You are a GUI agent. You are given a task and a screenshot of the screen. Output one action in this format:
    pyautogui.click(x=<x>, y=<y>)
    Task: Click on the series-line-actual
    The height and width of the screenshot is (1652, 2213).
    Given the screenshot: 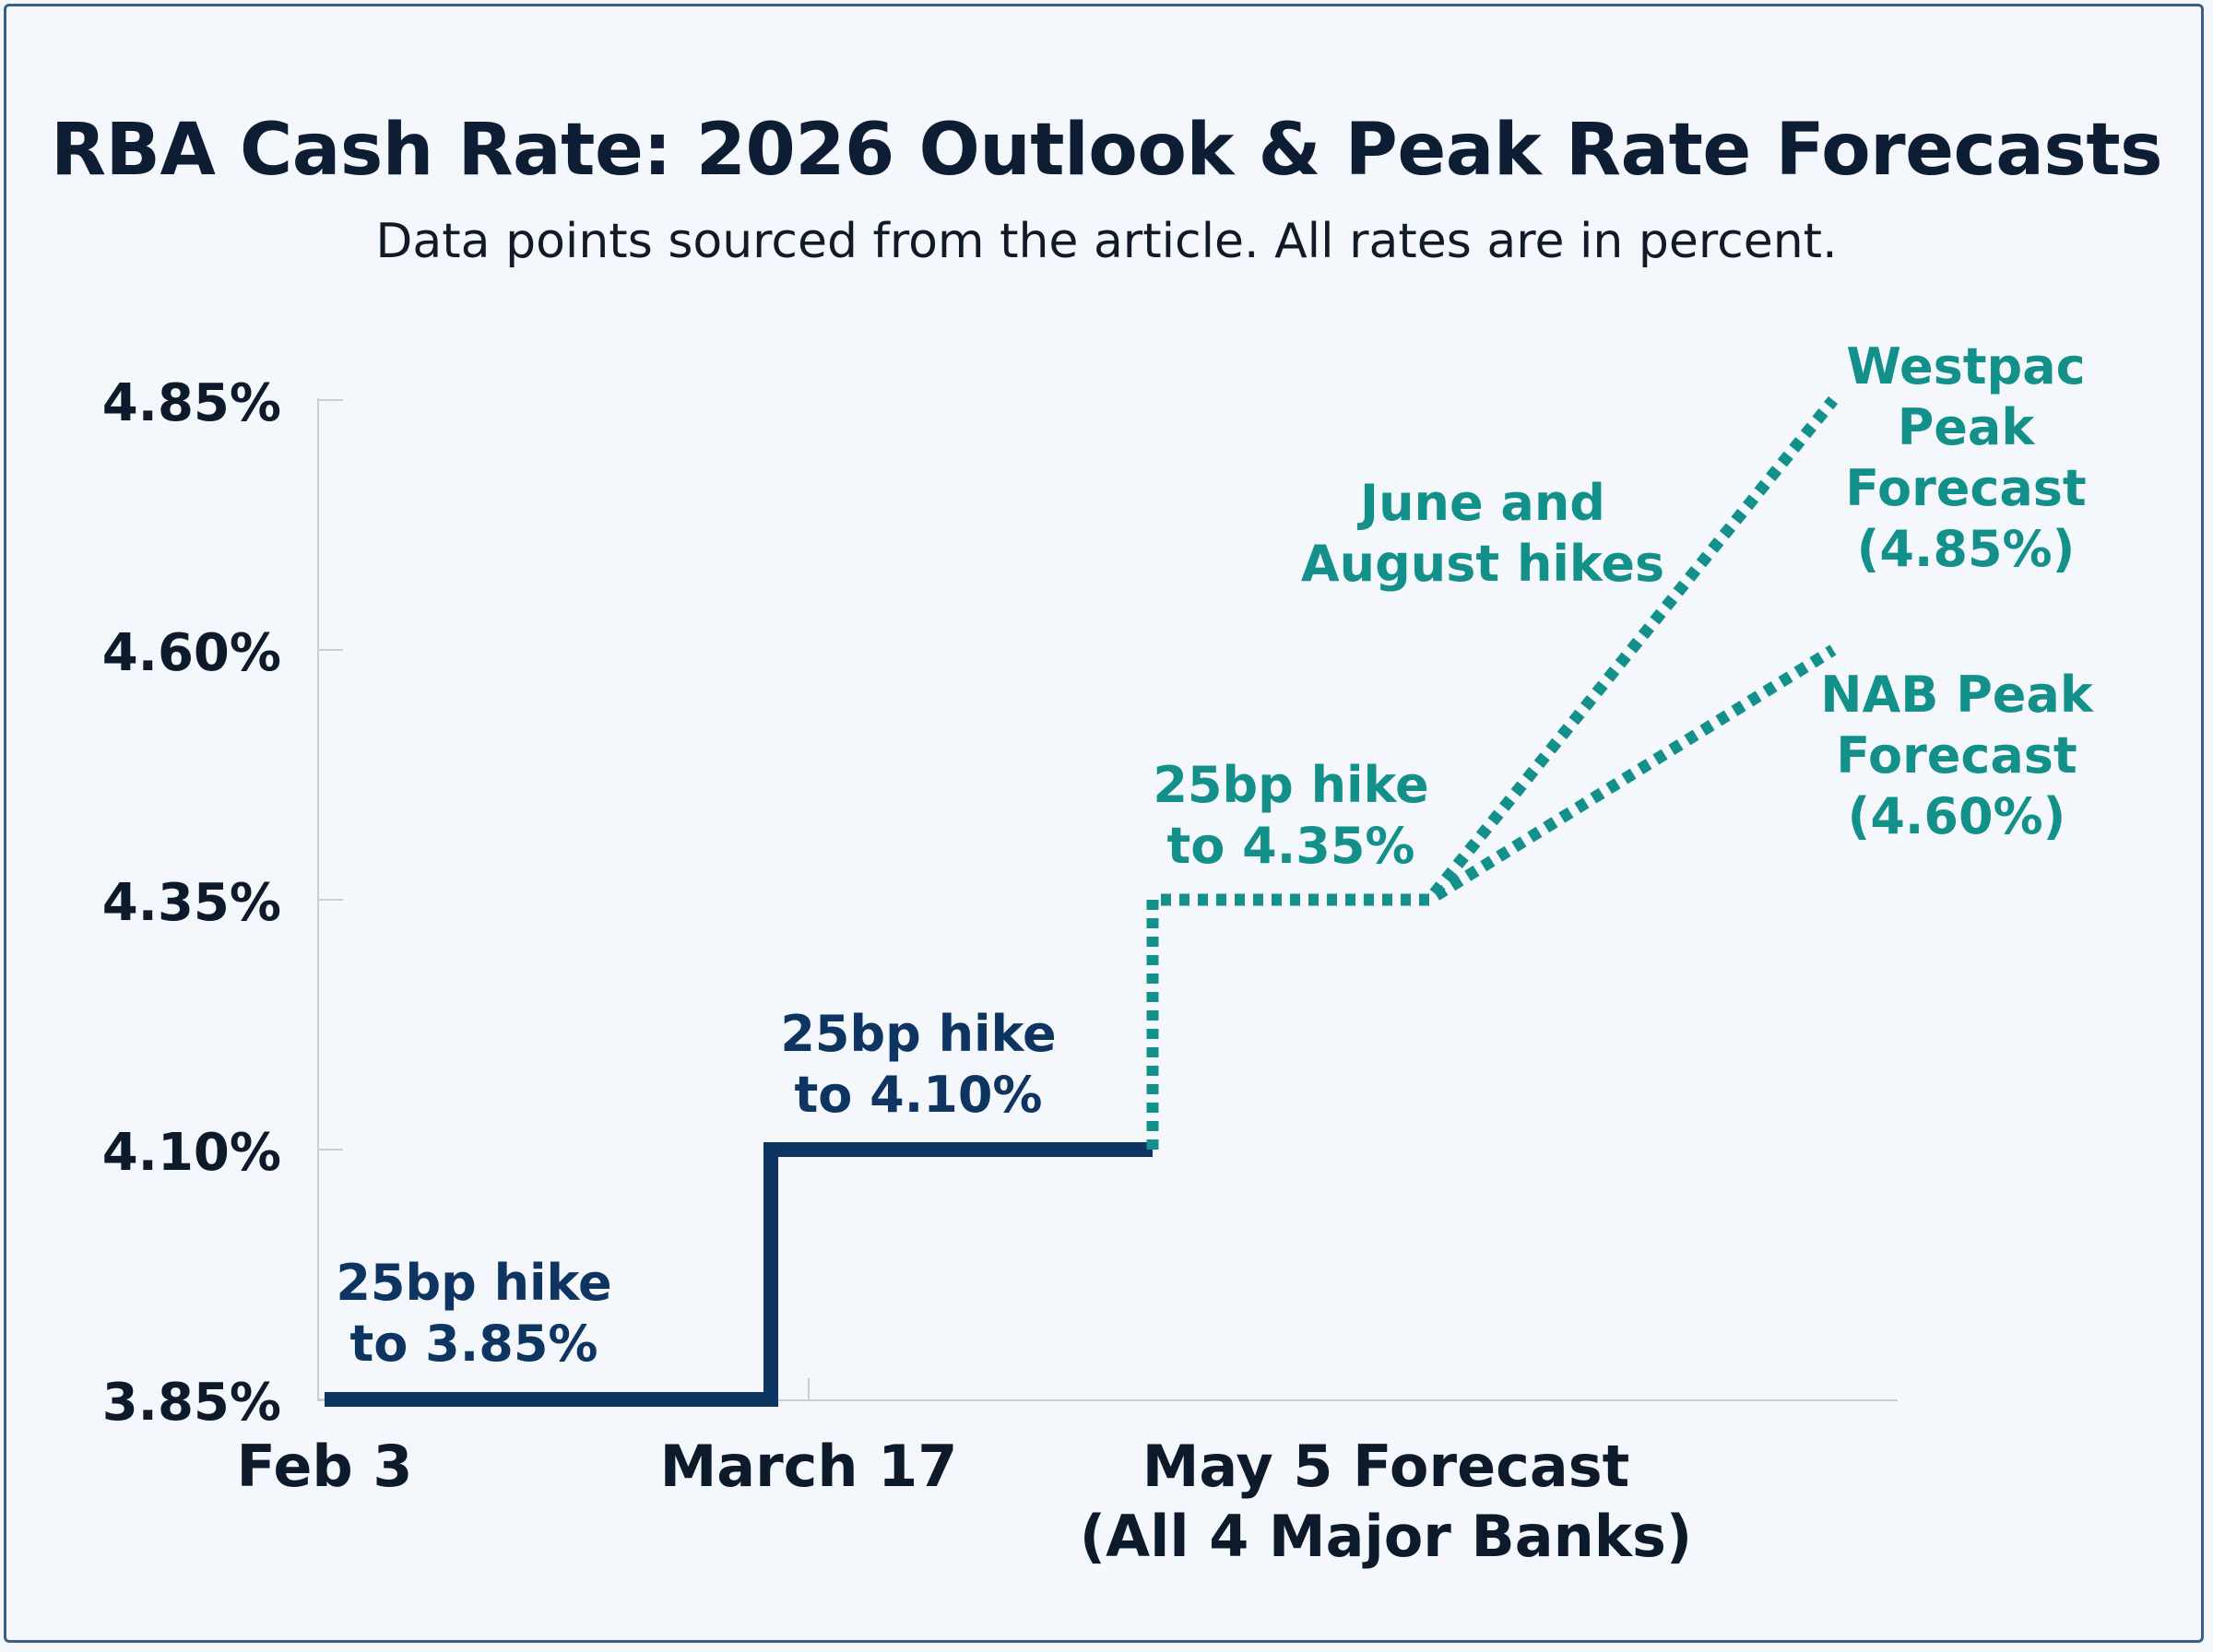 What is the action you would take?
    pyautogui.click(x=739, y=1274)
    